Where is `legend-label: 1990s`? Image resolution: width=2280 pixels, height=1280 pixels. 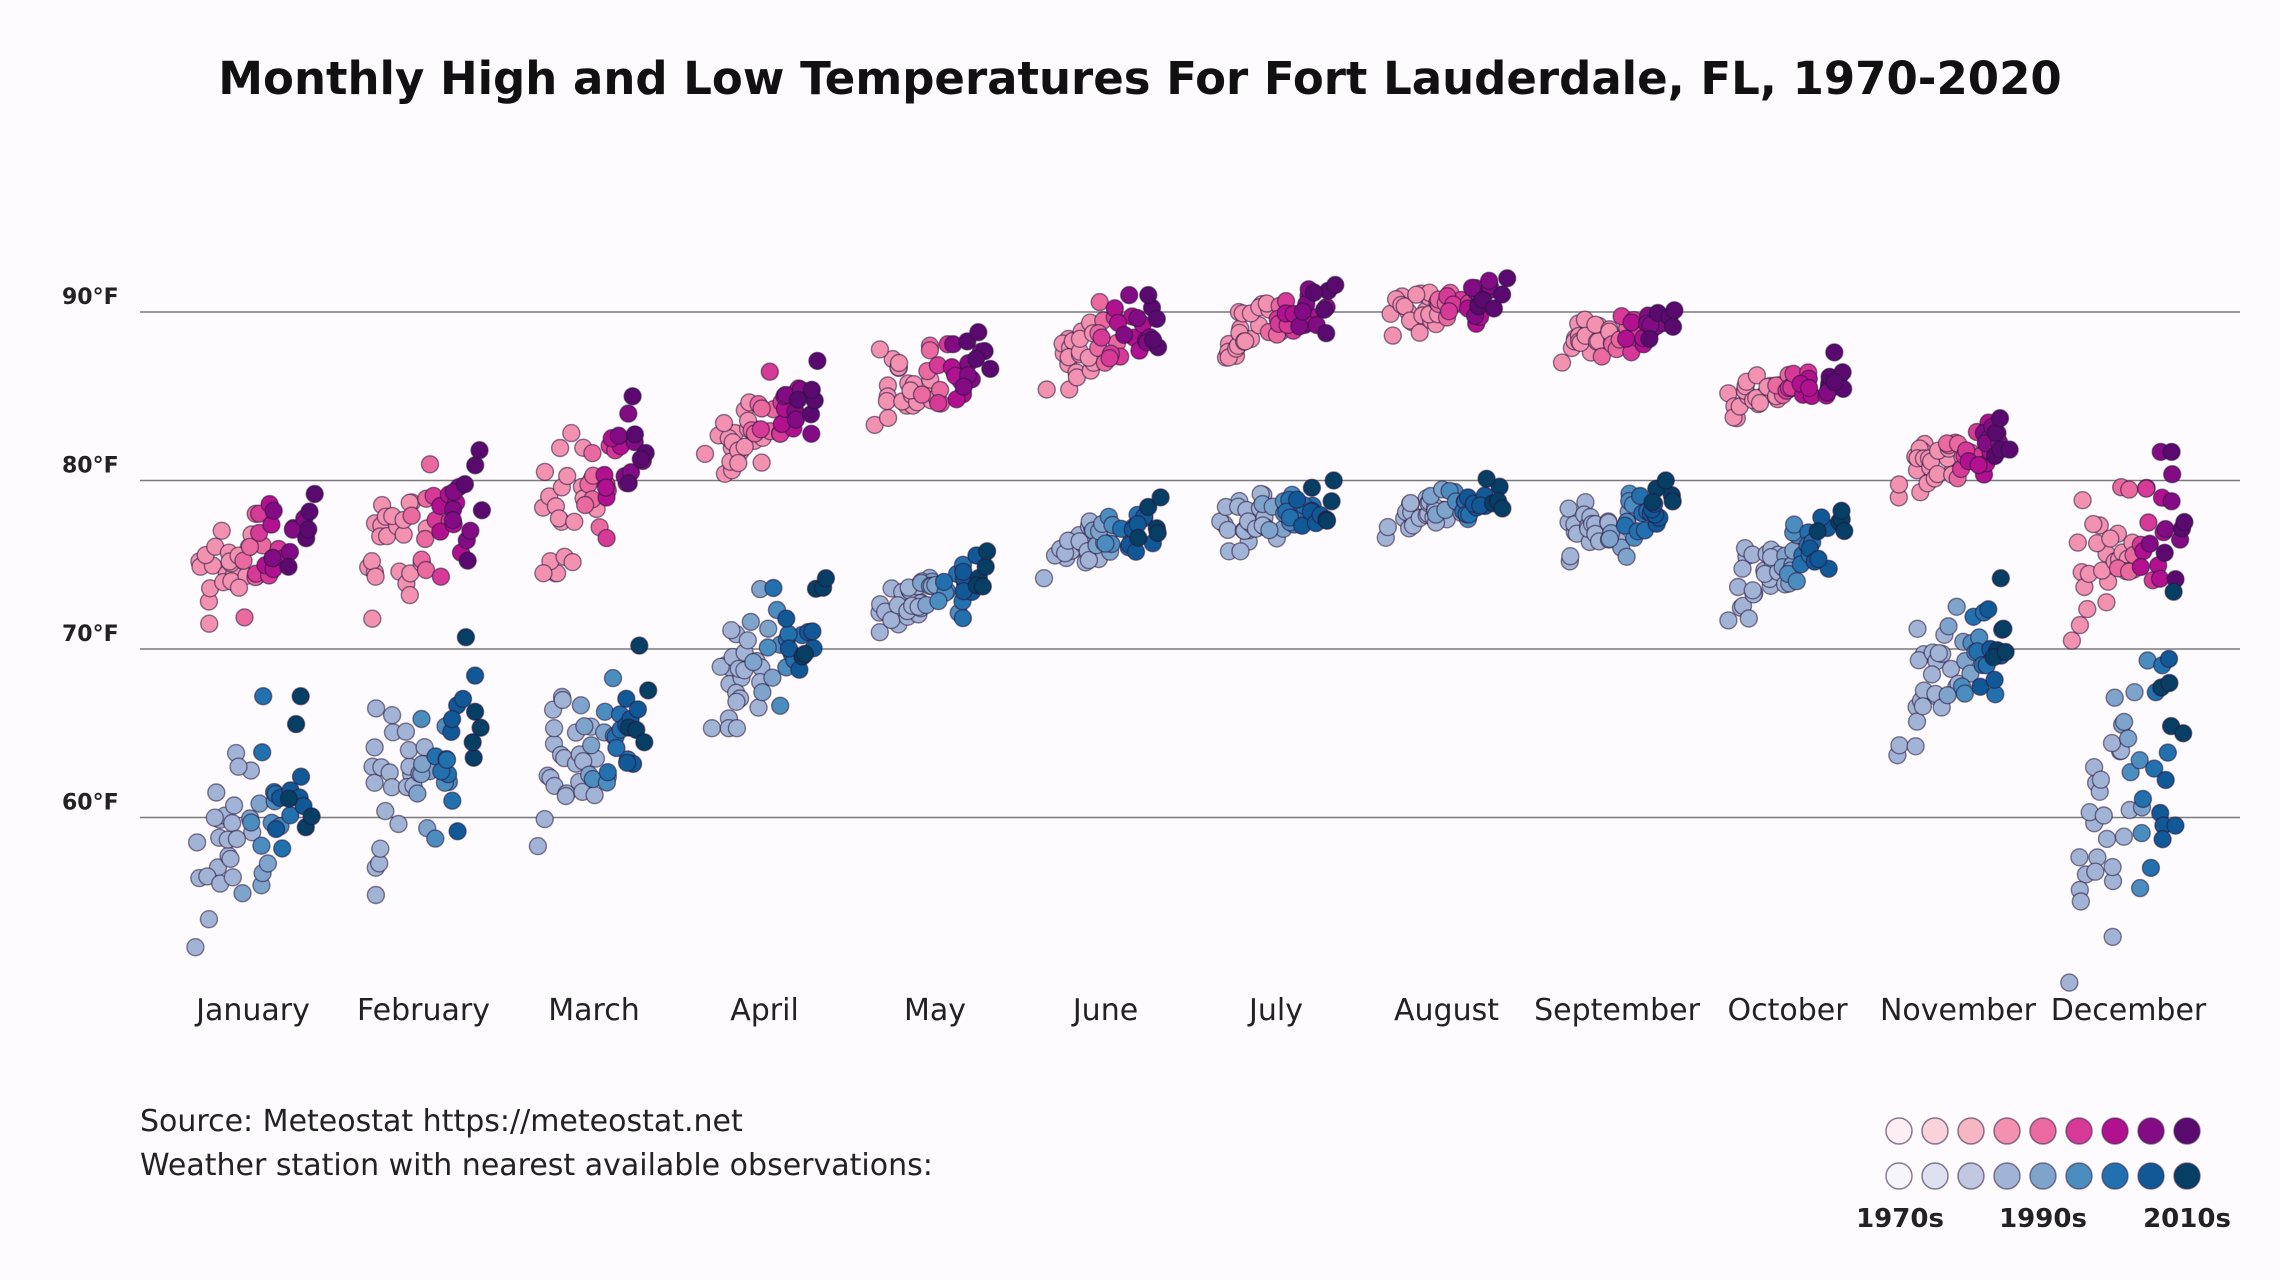 legend-label: 1990s is located at coordinates (2043, 1219).